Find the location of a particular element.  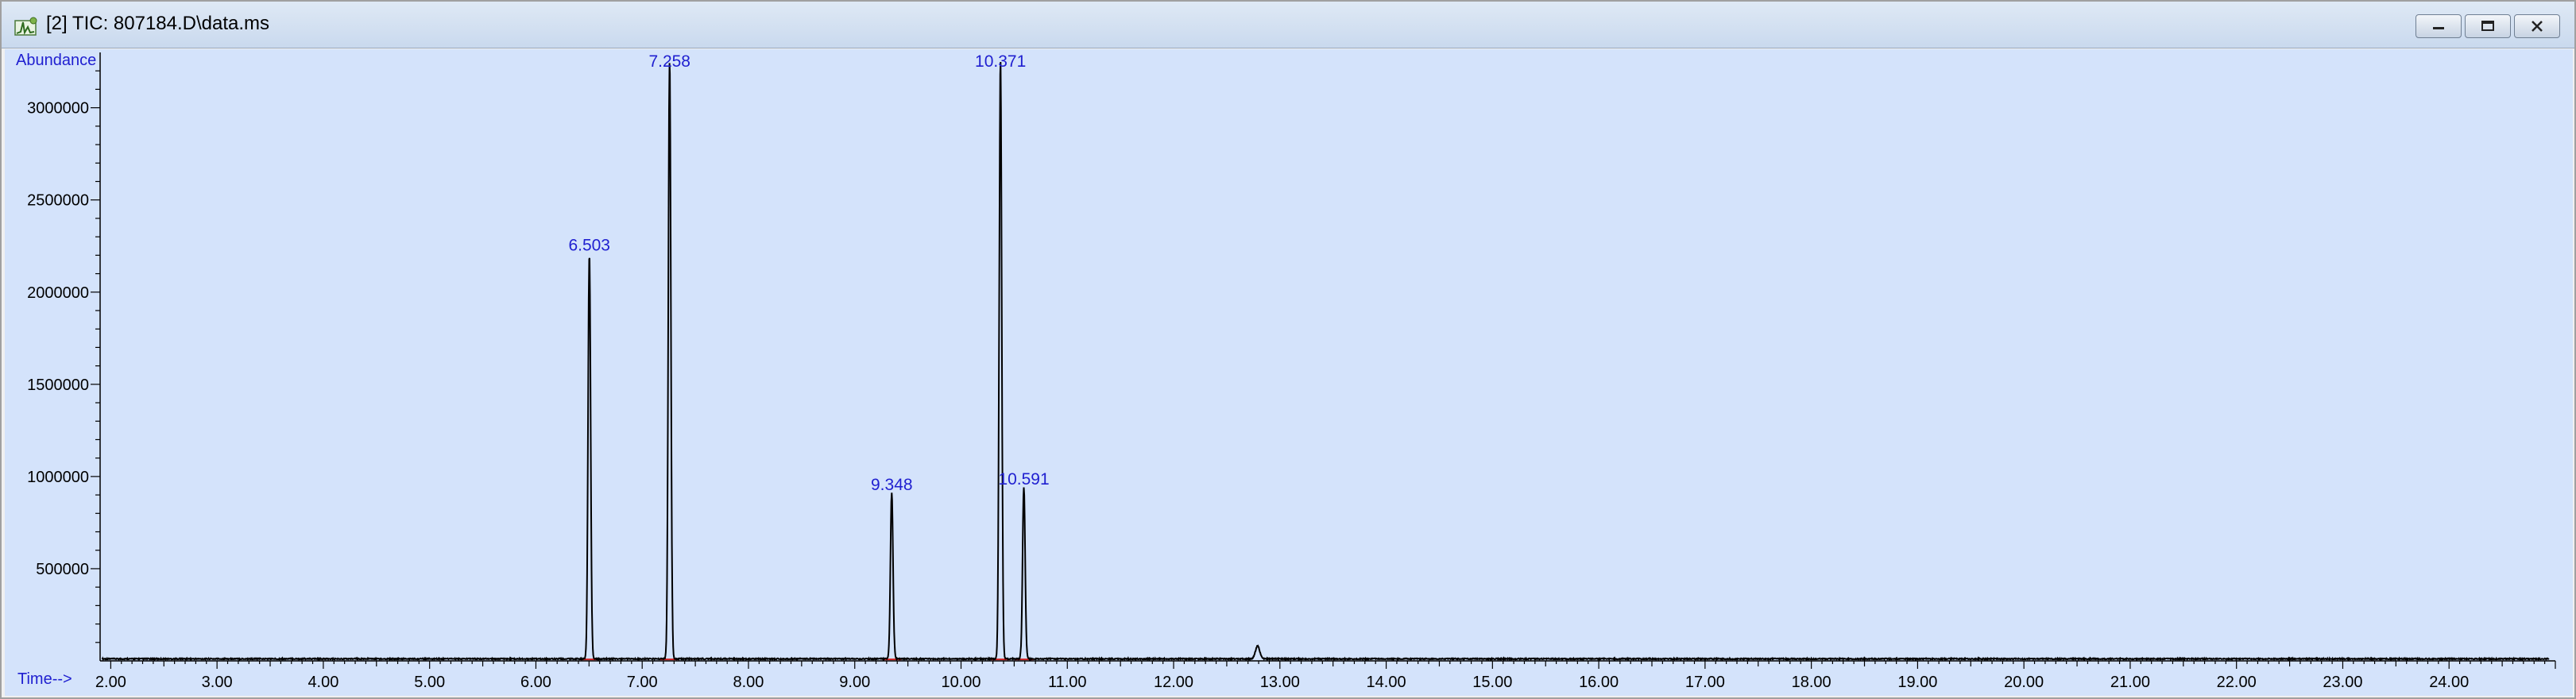

x-tick-label: 9.00 is located at coordinates (855, 682).